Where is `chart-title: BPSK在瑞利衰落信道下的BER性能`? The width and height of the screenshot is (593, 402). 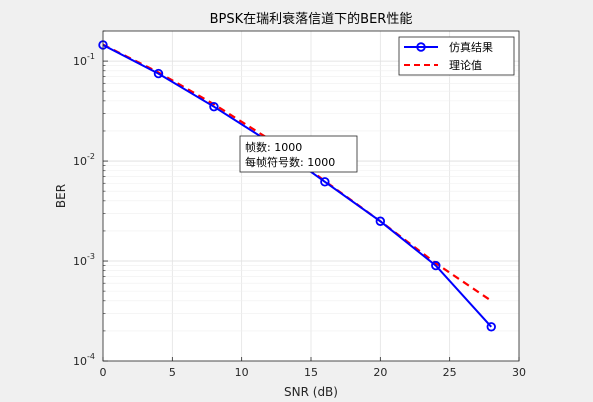
chart-title: BPSK在瑞利衰落信道下的BER性能 is located at coordinates (311, 19).